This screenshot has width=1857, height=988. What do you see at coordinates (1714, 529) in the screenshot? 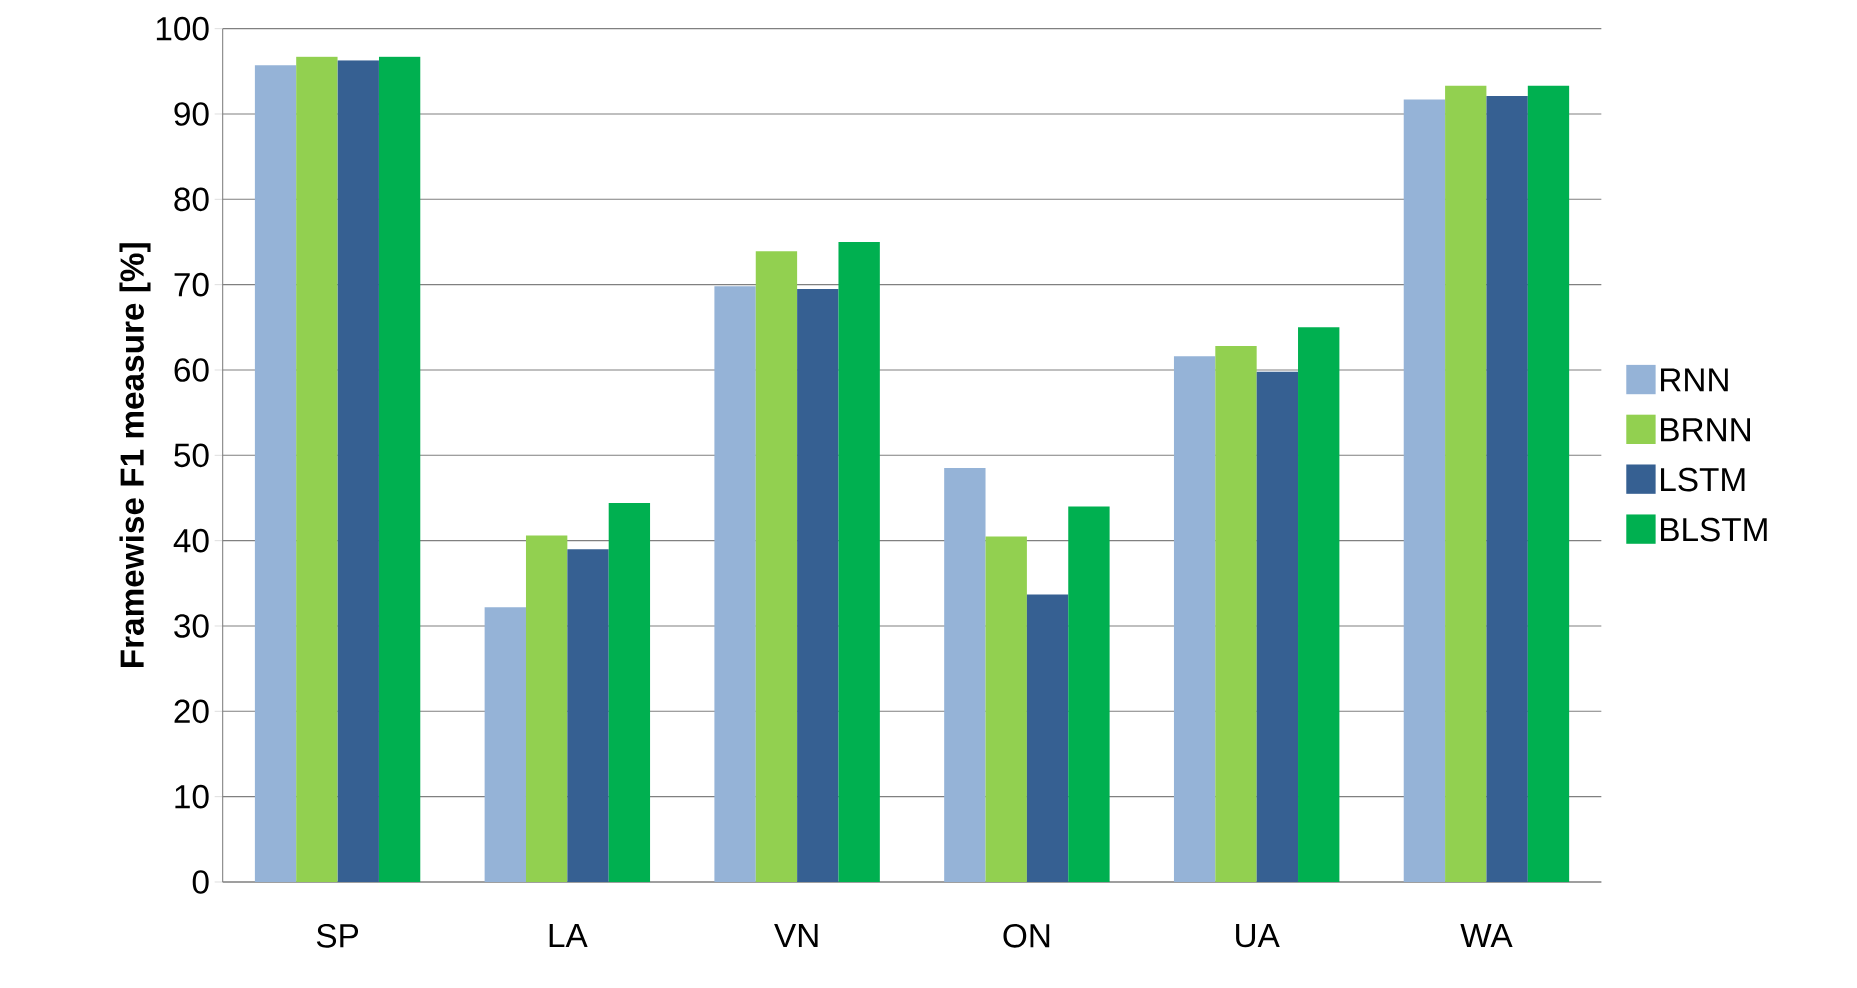
I see `legend-label: BLSTM` at bounding box center [1714, 529].